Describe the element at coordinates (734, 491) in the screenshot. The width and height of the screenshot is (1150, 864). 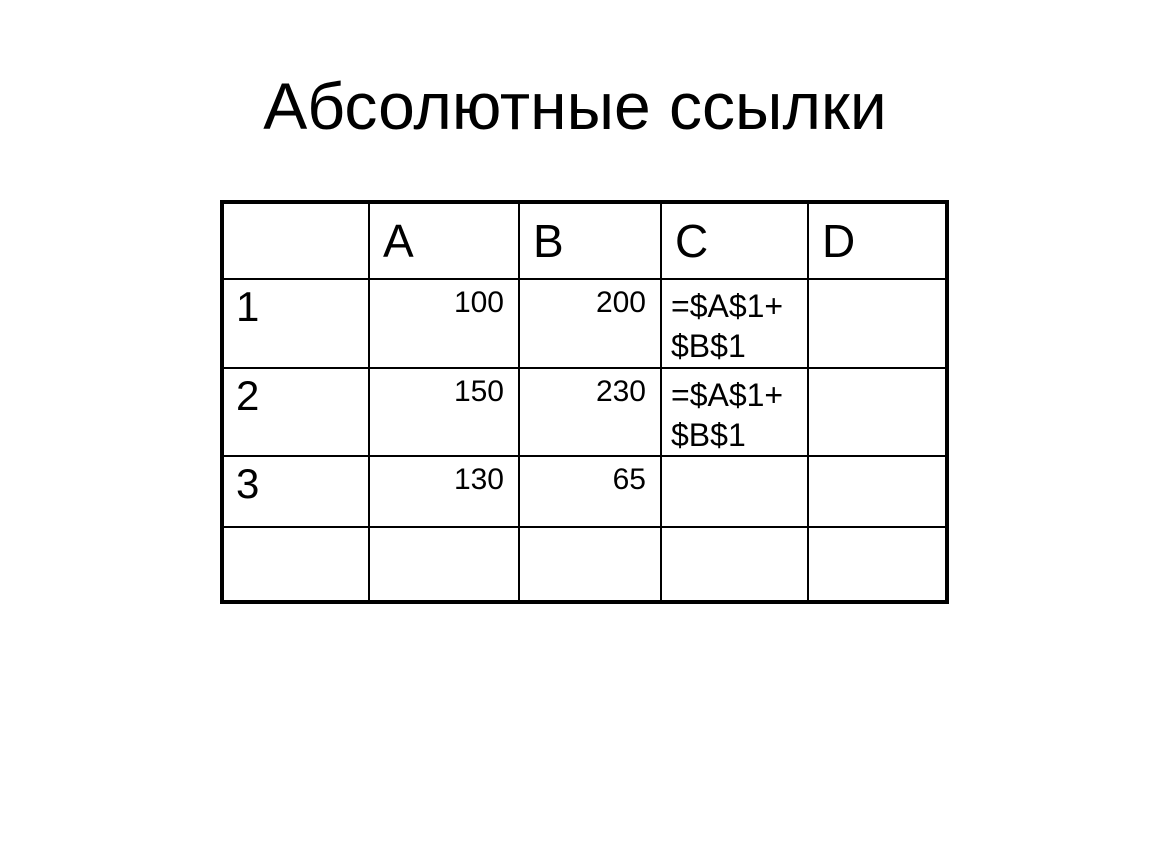
I see `cell-c3` at that location.